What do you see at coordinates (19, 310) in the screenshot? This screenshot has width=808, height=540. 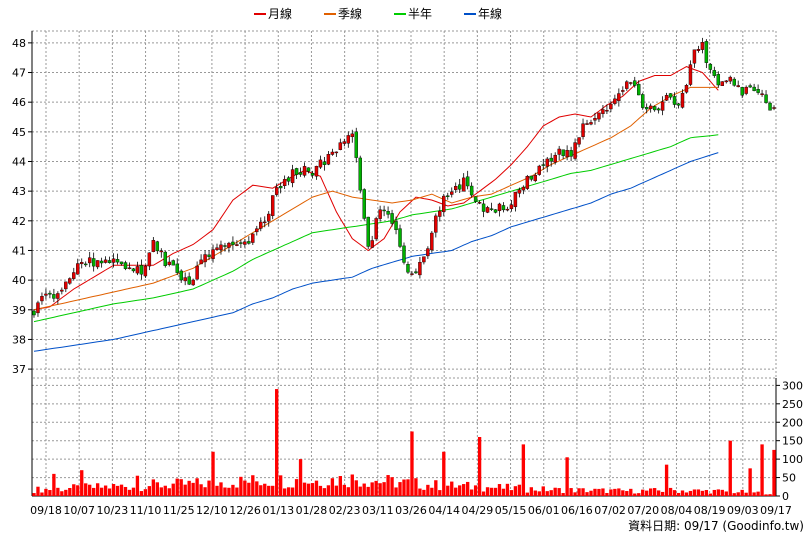 I see `price-tick-label: 39` at bounding box center [19, 310].